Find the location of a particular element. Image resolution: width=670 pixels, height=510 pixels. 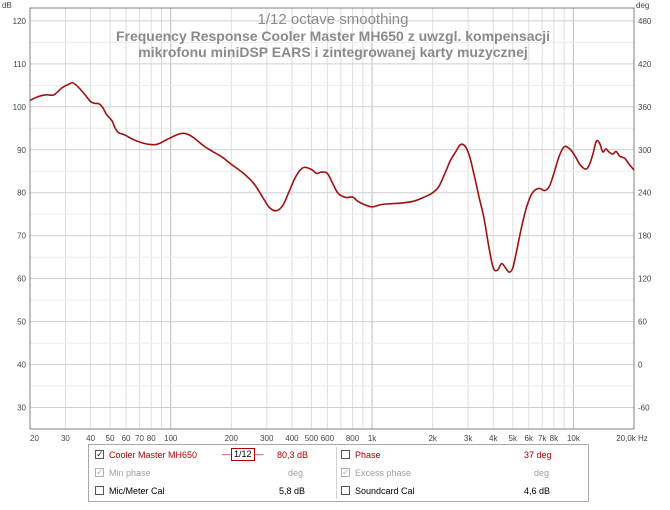

excess-phase-value: deg is located at coordinates (542, 473).